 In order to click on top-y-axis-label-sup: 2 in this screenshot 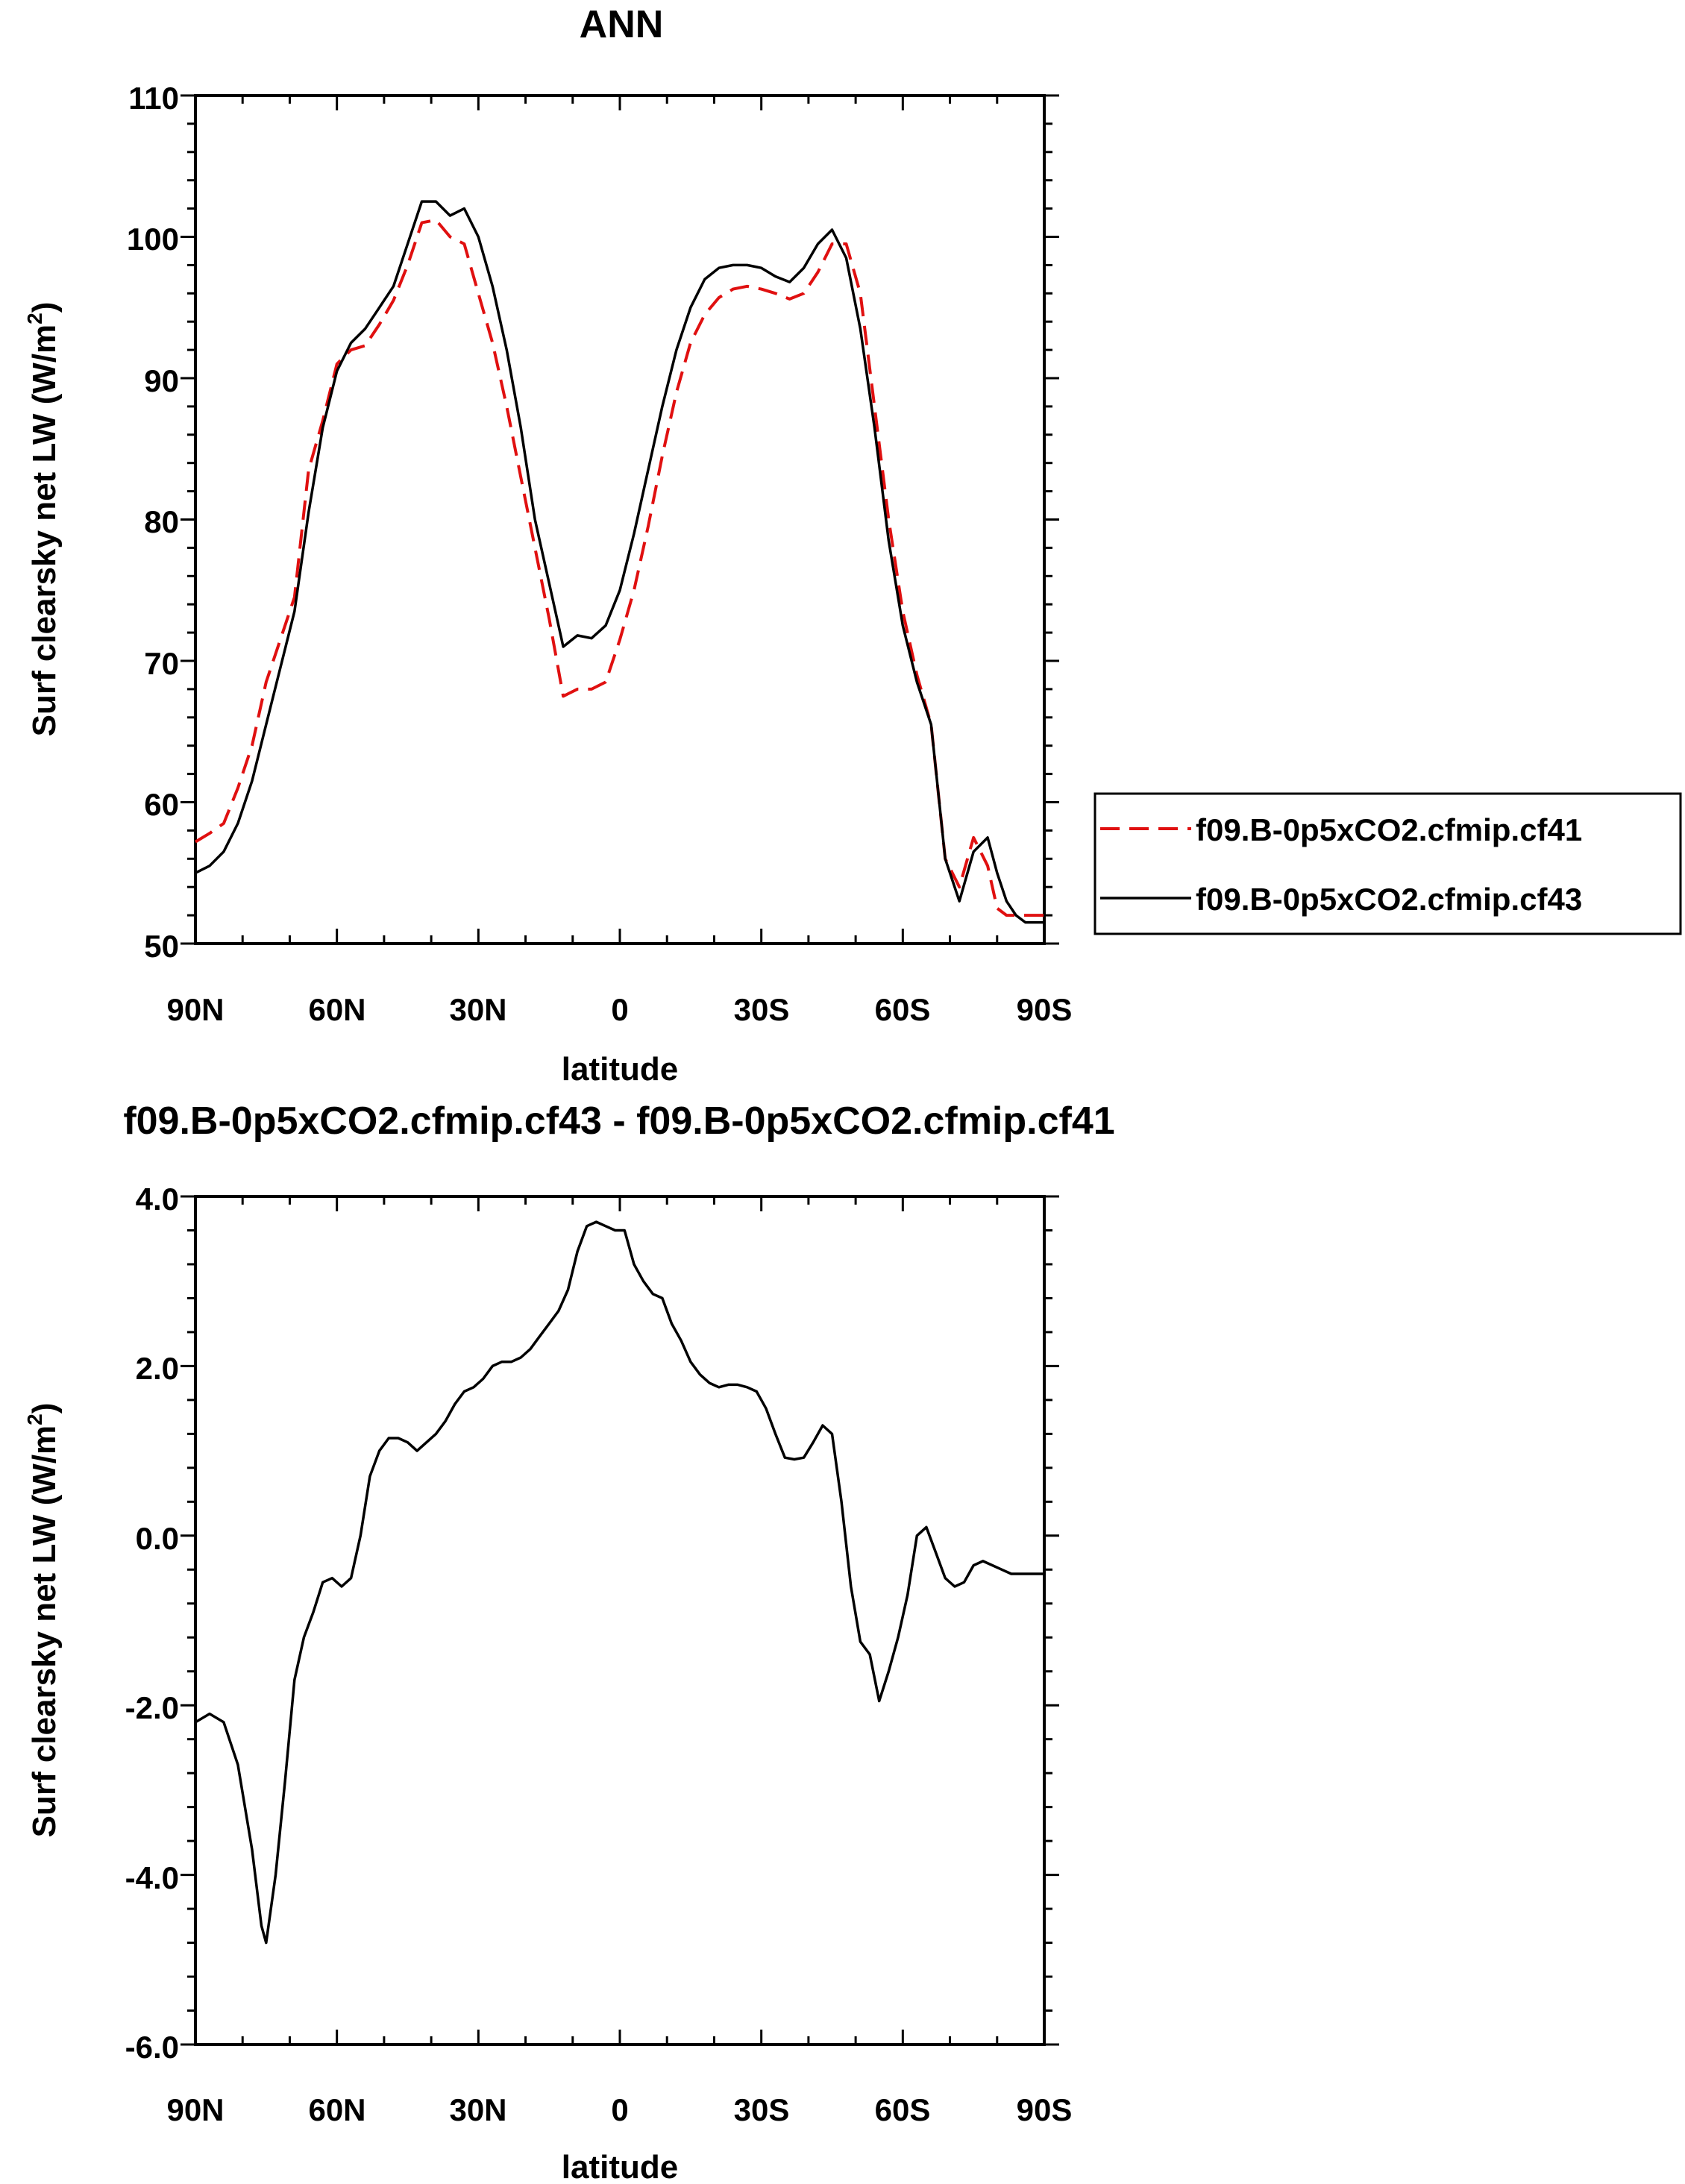, I will do `click(34, 318)`.